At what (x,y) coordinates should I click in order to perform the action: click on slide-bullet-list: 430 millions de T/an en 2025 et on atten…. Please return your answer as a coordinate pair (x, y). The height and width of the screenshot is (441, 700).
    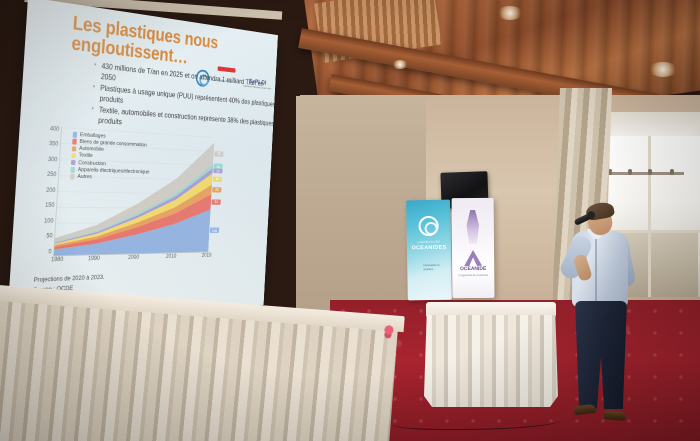
    Looking at the image, I should click on (166, 97).